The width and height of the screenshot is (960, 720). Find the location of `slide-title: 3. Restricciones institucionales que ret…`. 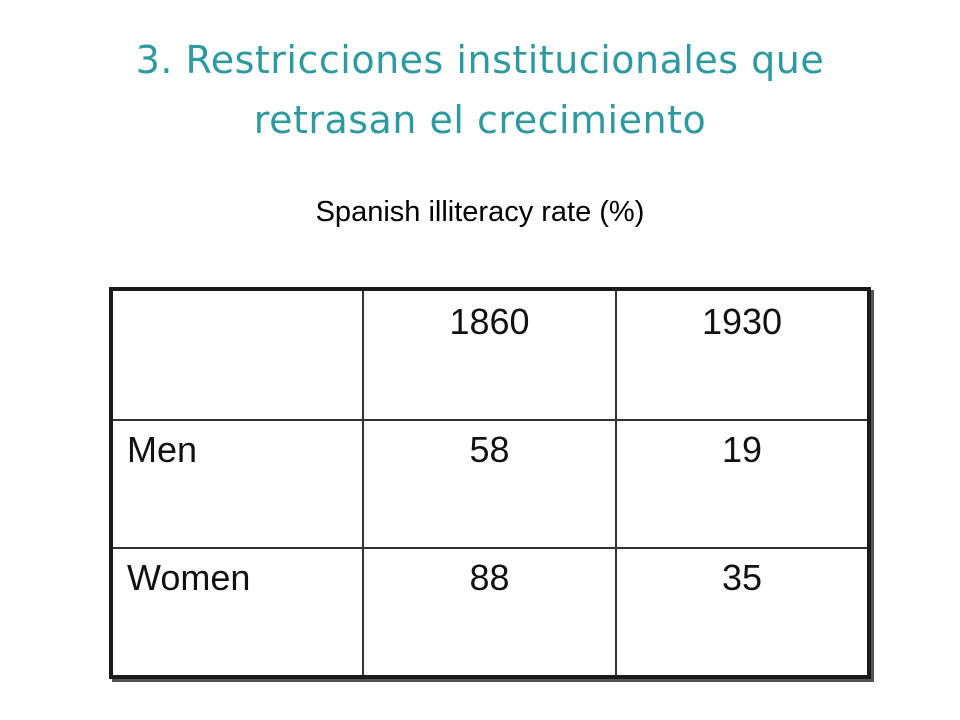

slide-title: 3. Restricciones institucionales que ret… is located at coordinates (480, 90).